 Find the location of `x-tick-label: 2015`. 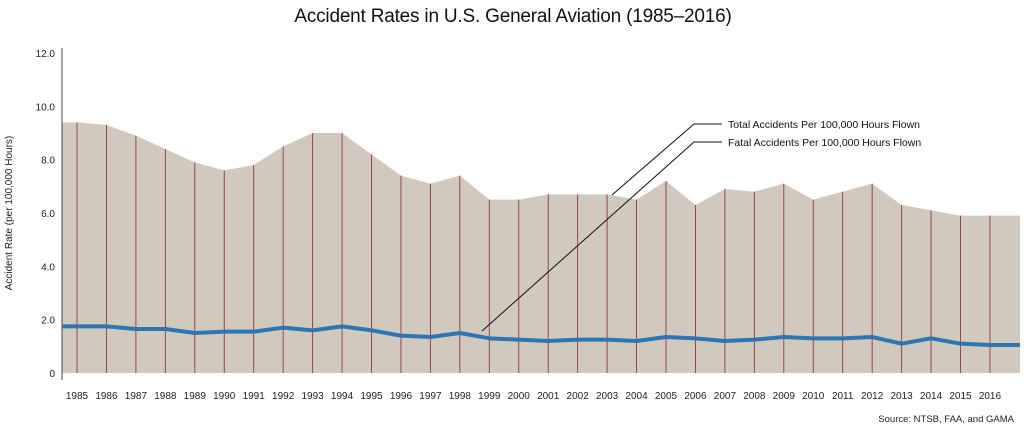

x-tick-label: 2015 is located at coordinates (960, 396).